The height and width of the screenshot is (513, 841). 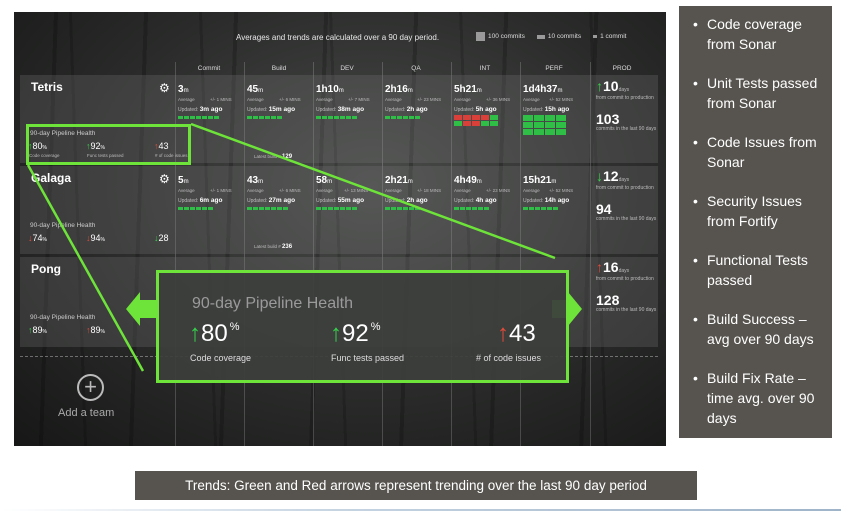 What do you see at coordinates (280, 99) in the screenshot?
I see `stage-cell-build: 45m Average +/- 6 MINS Updated: 15m ago` at bounding box center [280, 99].